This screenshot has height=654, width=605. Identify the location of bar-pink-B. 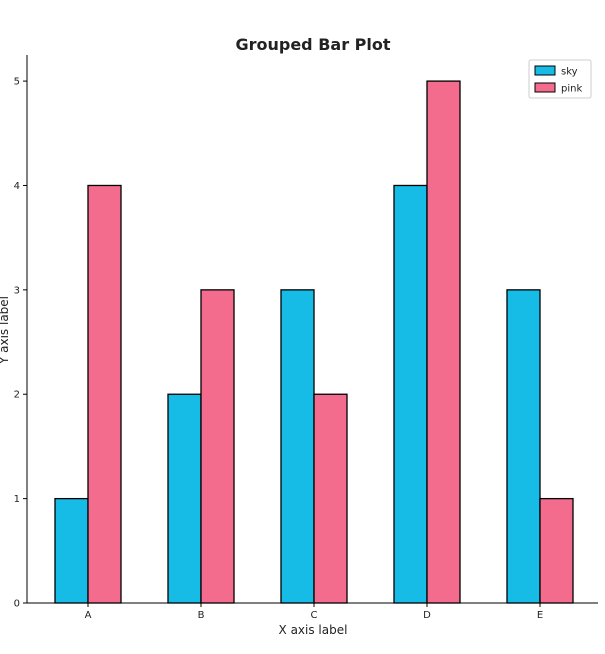
(217, 446).